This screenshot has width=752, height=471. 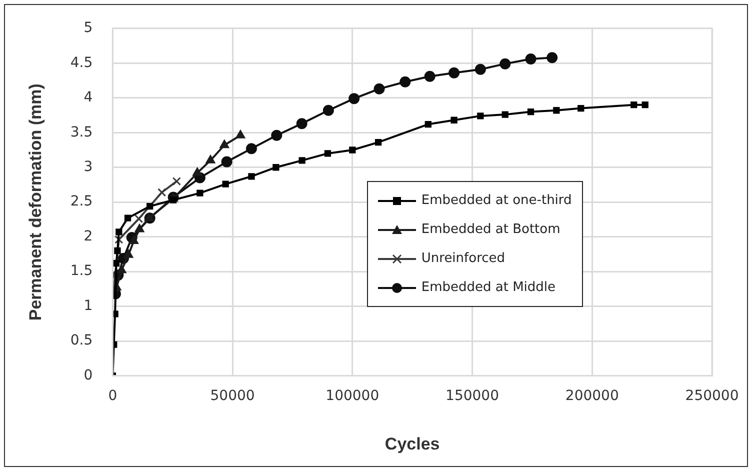 I want to click on x-tick-label: 250000, so click(x=712, y=396).